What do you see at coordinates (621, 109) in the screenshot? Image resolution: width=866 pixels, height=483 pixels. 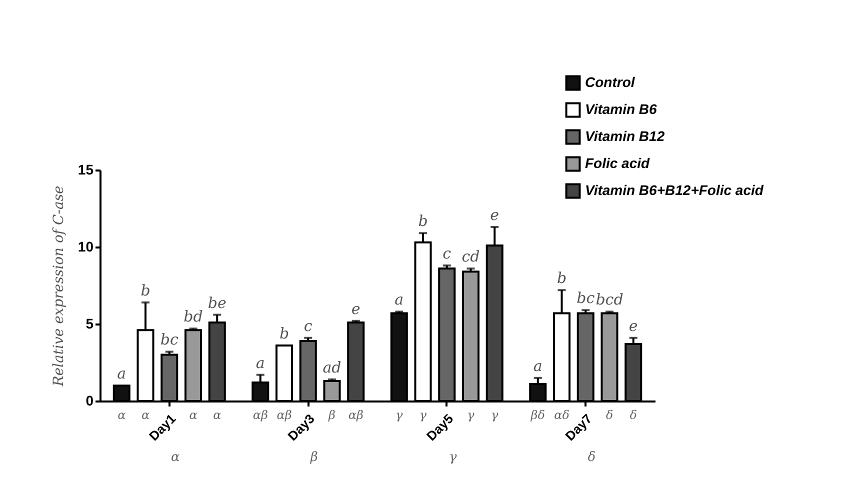 I see `legend-label: Vitamin B6` at bounding box center [621, 109].